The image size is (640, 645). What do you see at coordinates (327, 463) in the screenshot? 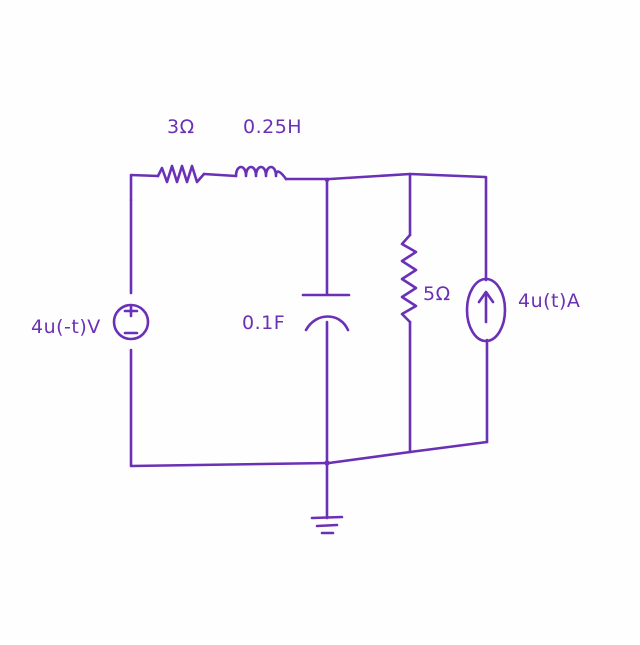
I see `junction-dot-bottom` at bounding box center [327, 463].